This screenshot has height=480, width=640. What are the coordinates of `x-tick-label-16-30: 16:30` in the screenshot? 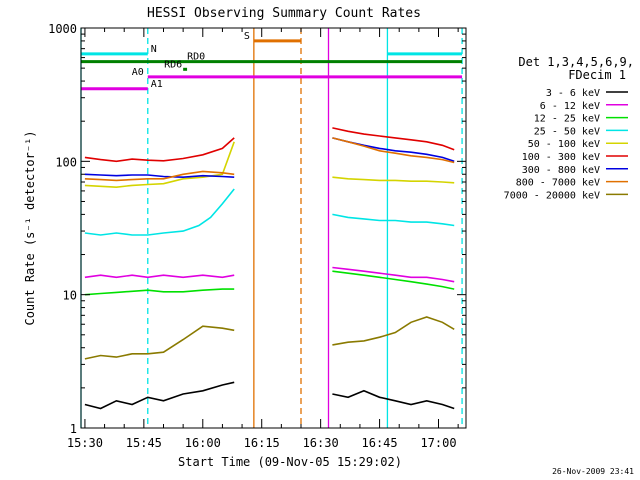 It's located at (321, 443).